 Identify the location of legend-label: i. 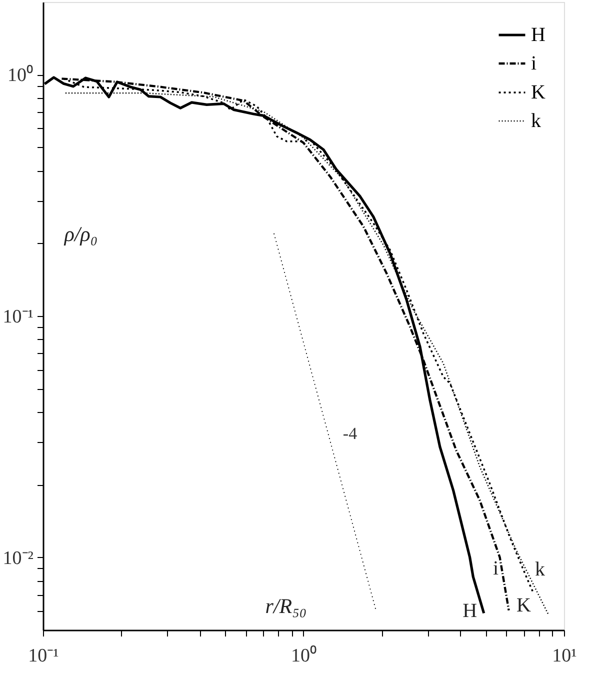
(534, 63).